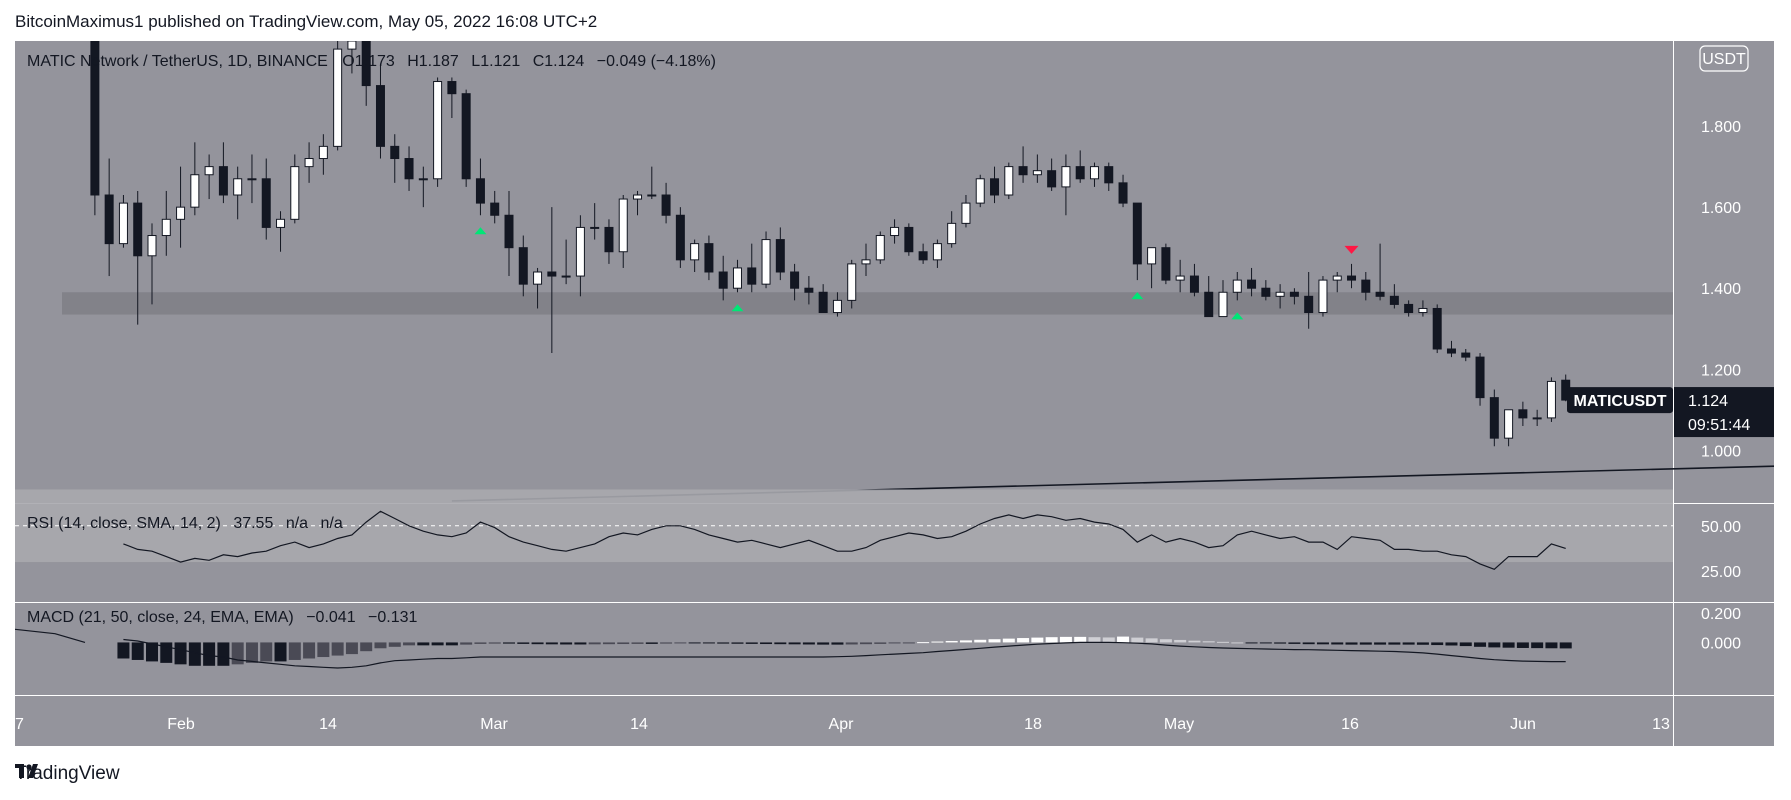 The image size is (1791, 800). Describe the element at coordinates (392, 617) in the screenshot. I see `macd-value-2: −0.131` at that location.